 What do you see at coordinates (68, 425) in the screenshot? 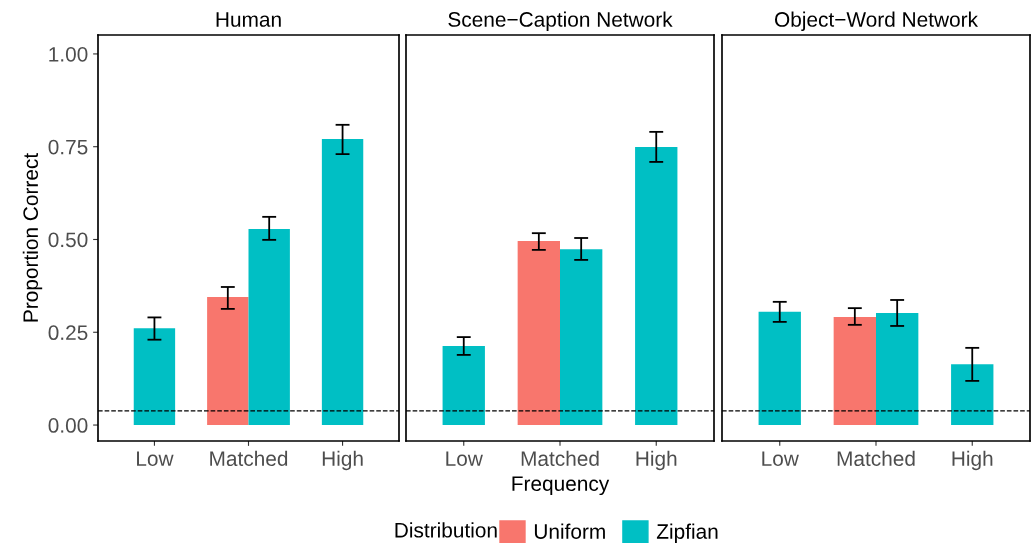
I see `y-tick-label: 0.00` at bounding box center [68, 425].